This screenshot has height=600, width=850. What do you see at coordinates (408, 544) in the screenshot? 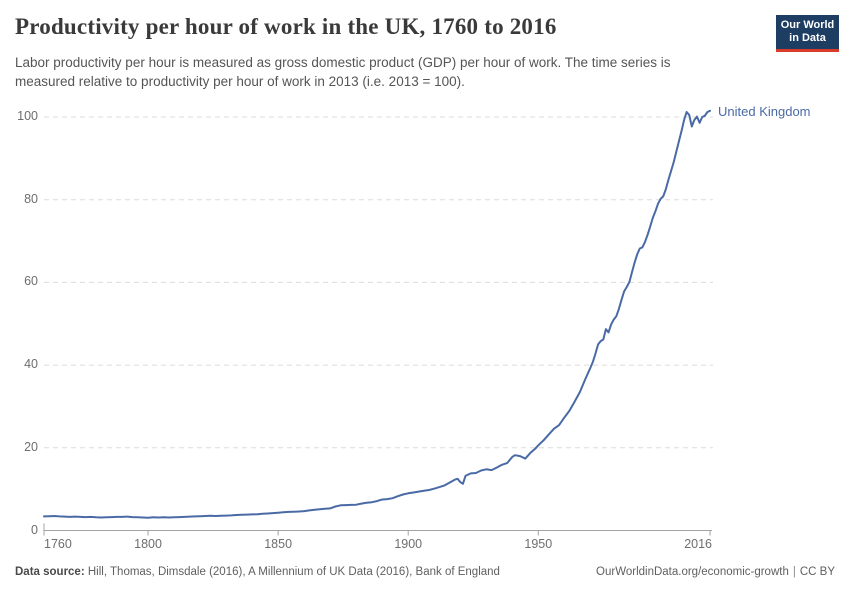
I see `x-tick-label-1900: 1900` at bounding box center [408, 544].